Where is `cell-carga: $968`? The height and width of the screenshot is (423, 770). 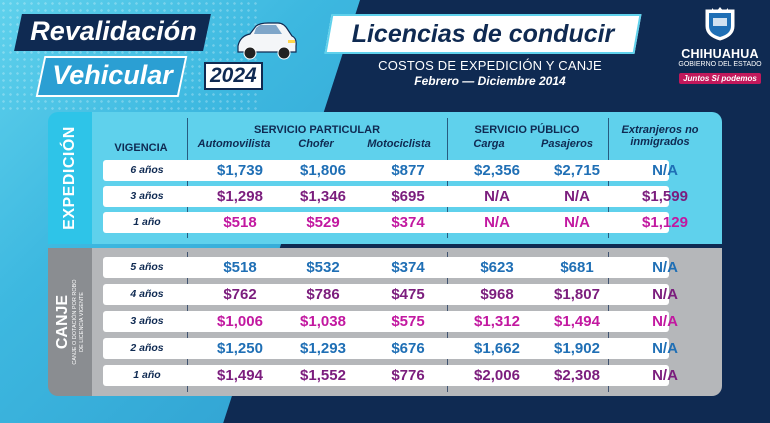 cell-carga: $968 is located at coordinates (497, 294).